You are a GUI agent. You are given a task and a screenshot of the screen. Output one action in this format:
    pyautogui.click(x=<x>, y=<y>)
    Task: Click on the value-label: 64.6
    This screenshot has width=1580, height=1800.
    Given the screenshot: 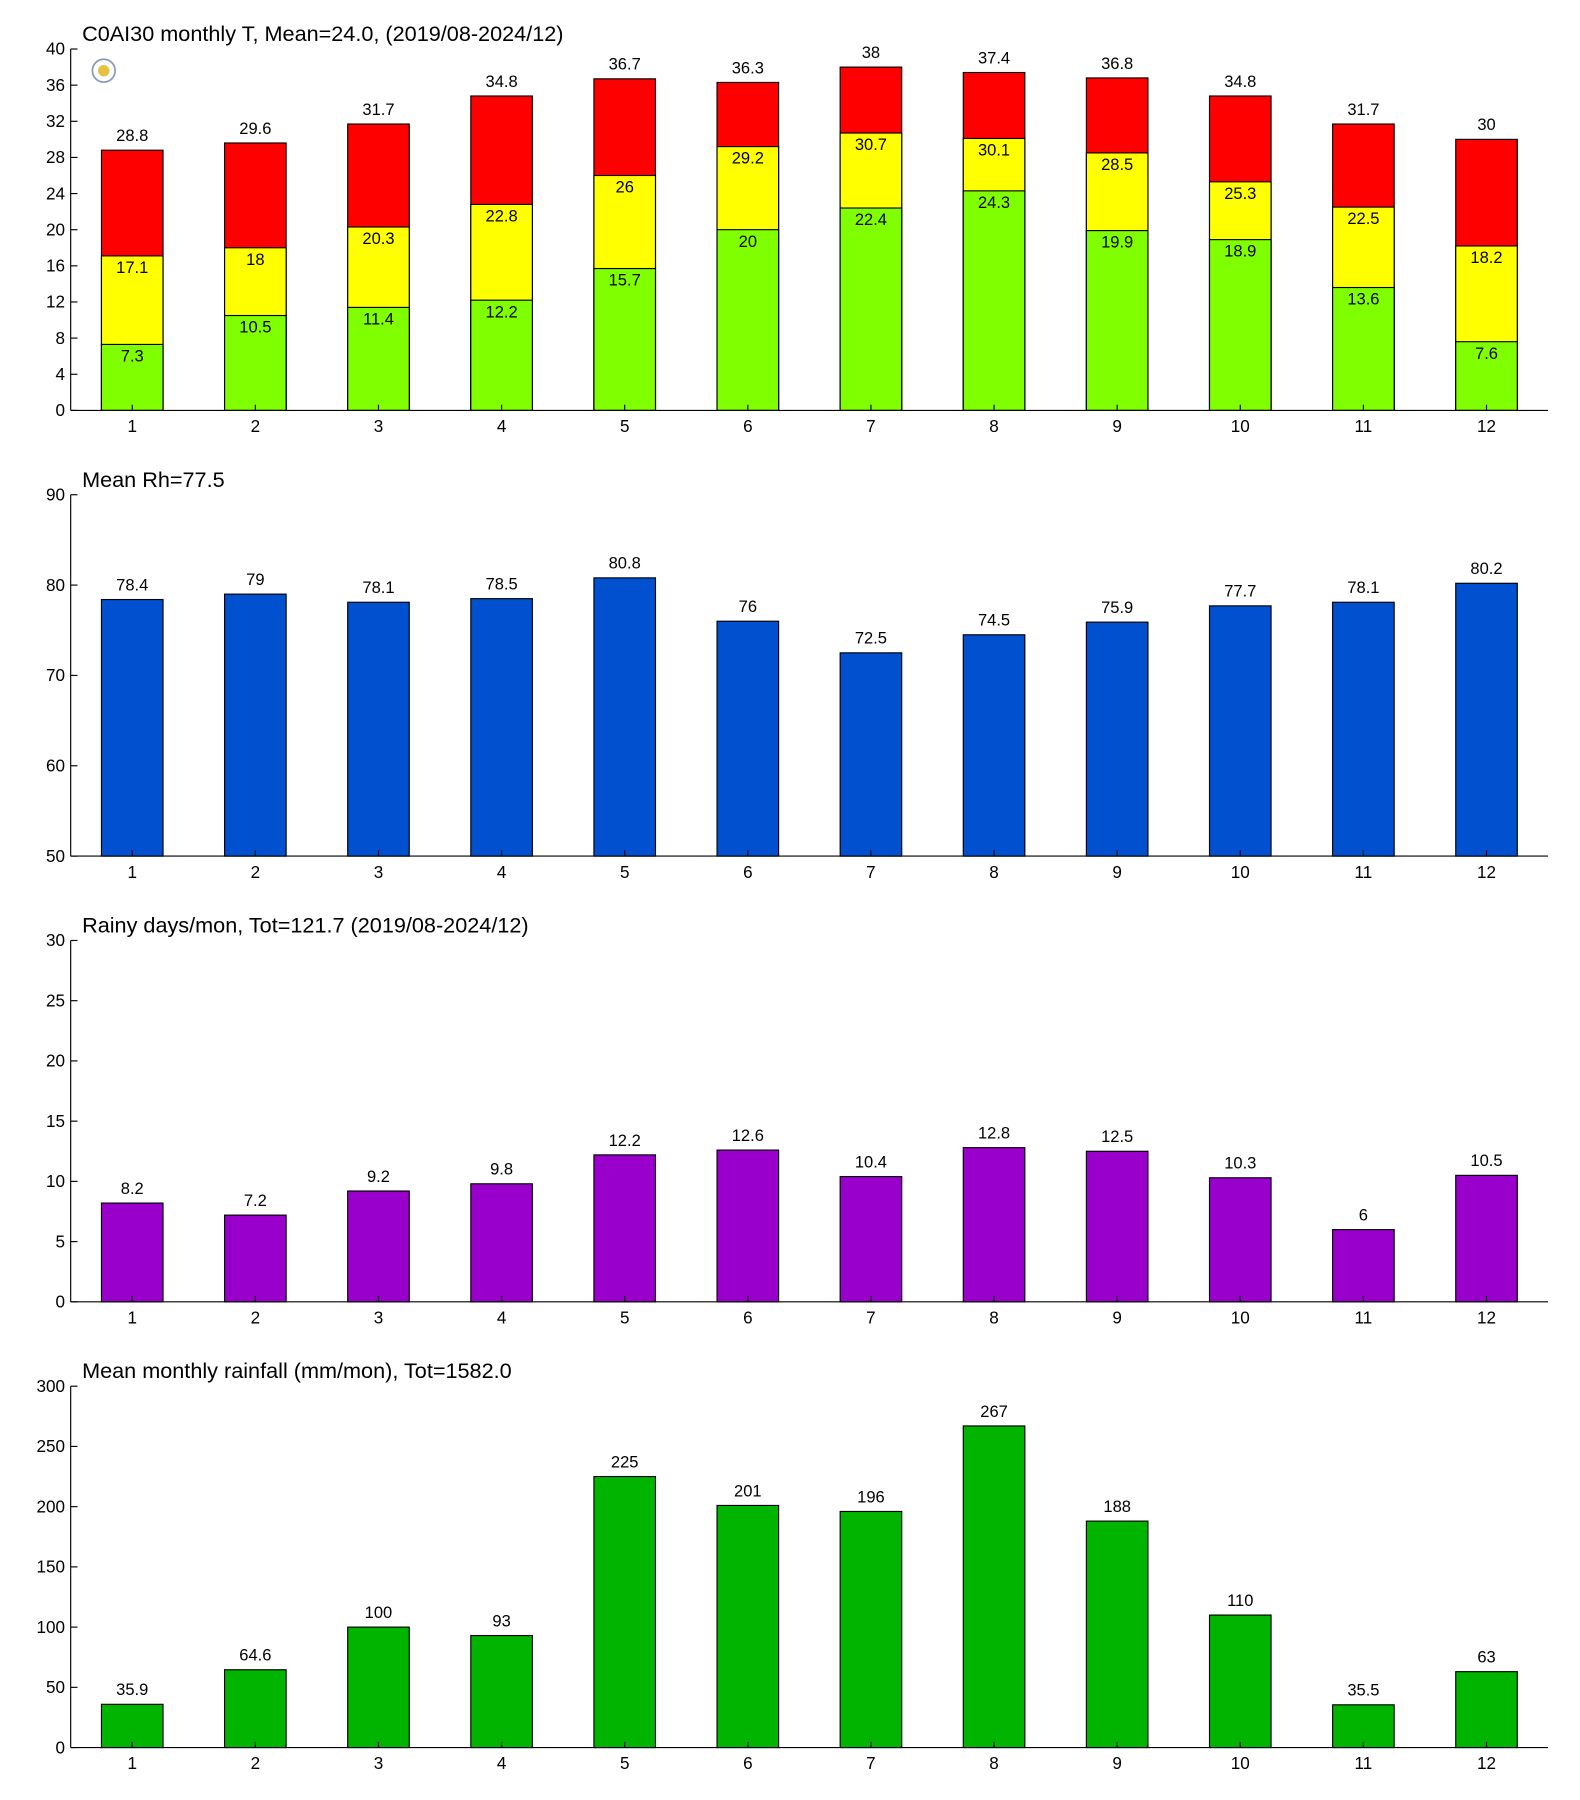 What is the action you would take?
    pyautogui.click(x=255, y=1655)
    